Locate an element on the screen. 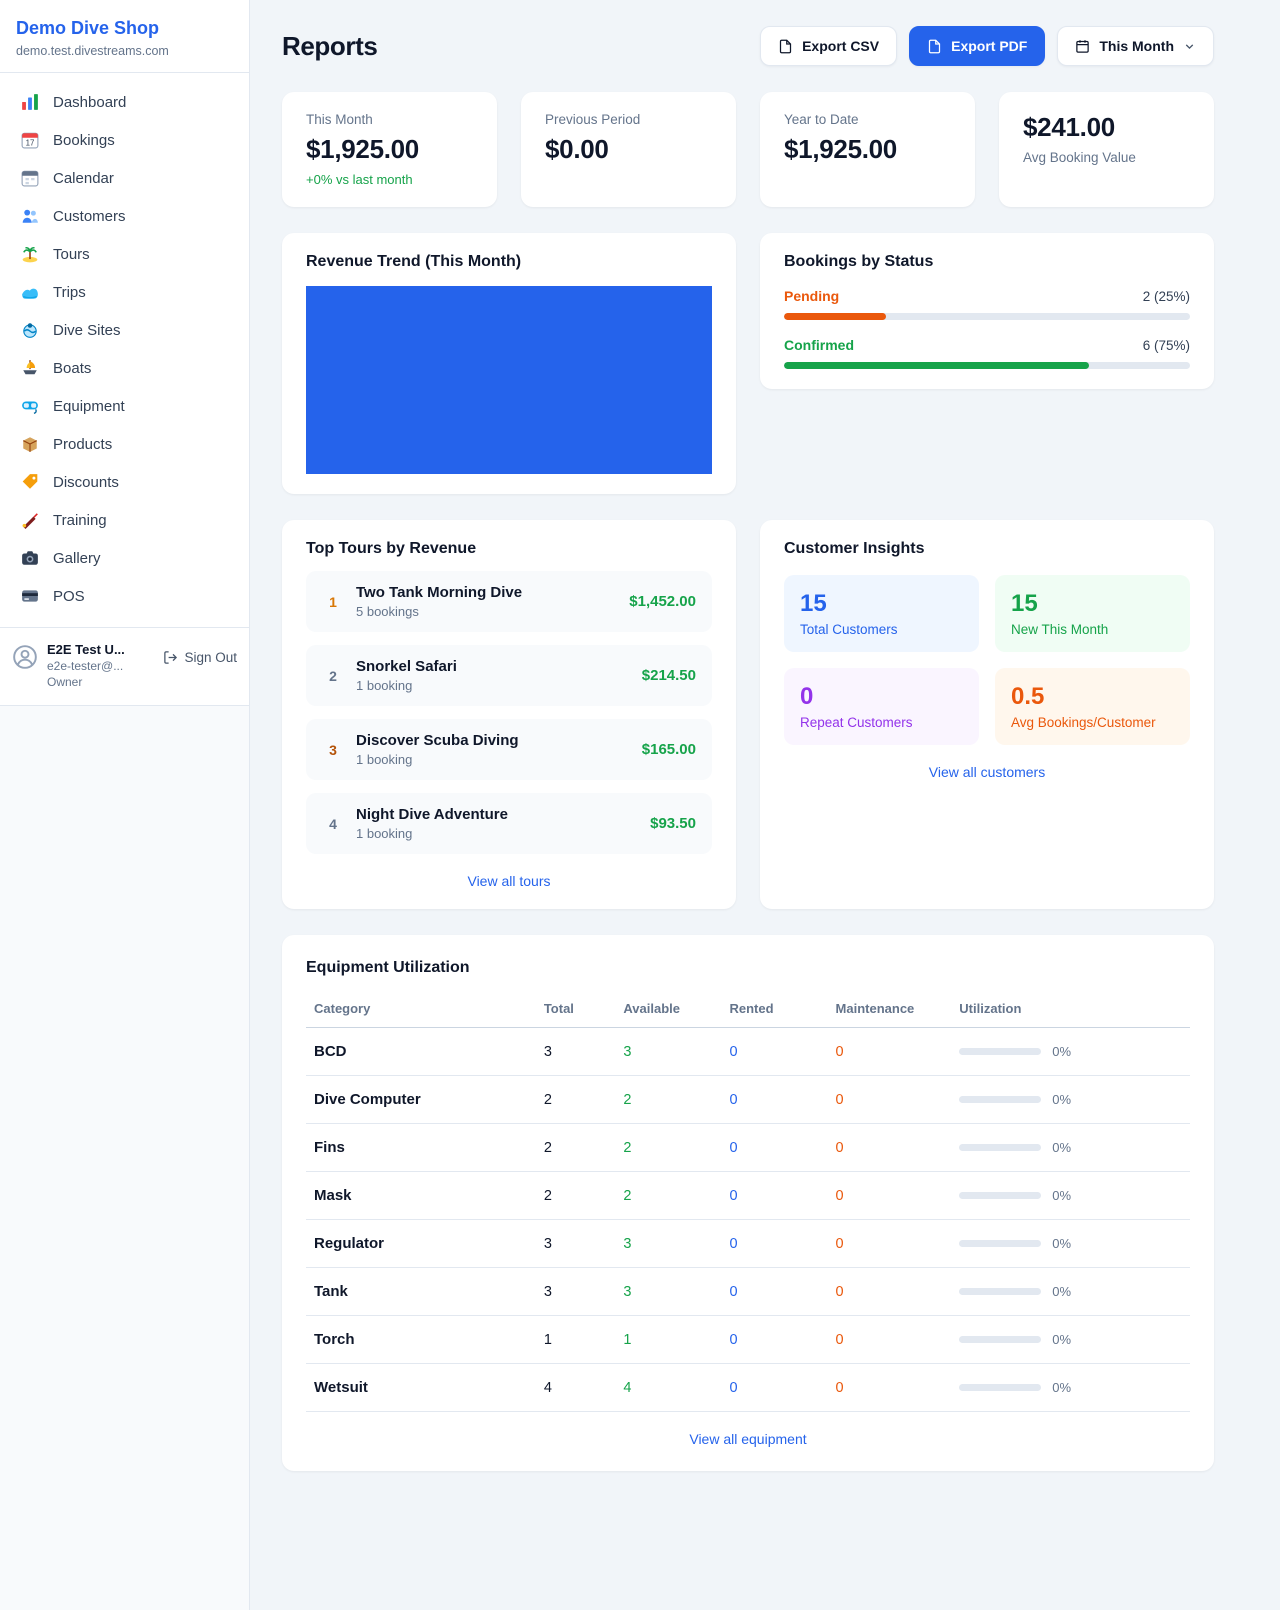  shop-domain: demo.test.divestreams.com is located at coordinates (92, 51).